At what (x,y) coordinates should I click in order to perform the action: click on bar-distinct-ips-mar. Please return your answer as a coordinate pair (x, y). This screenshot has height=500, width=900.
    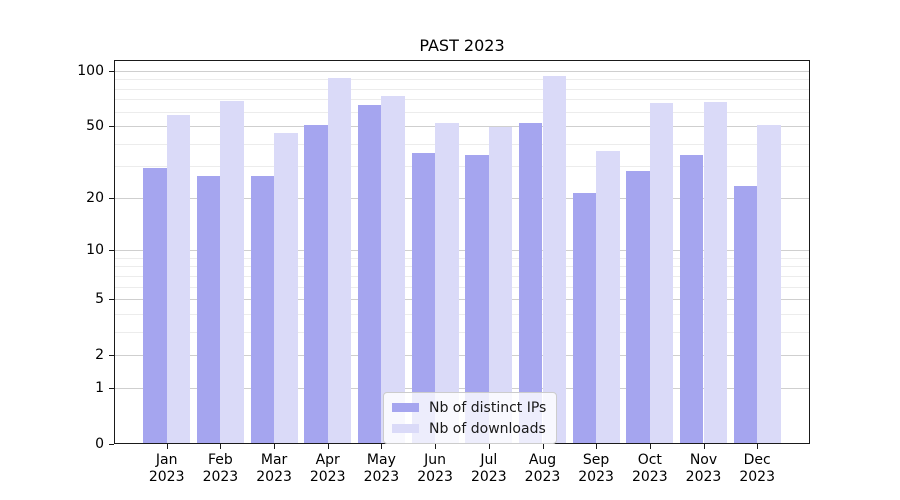
    Looking at the image, I should click on (262, 309).